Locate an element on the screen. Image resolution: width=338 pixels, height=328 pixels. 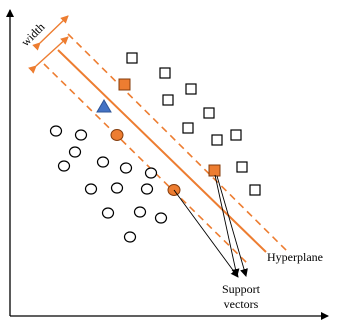
filled-circle-icon is located at coordinates (117, 135).